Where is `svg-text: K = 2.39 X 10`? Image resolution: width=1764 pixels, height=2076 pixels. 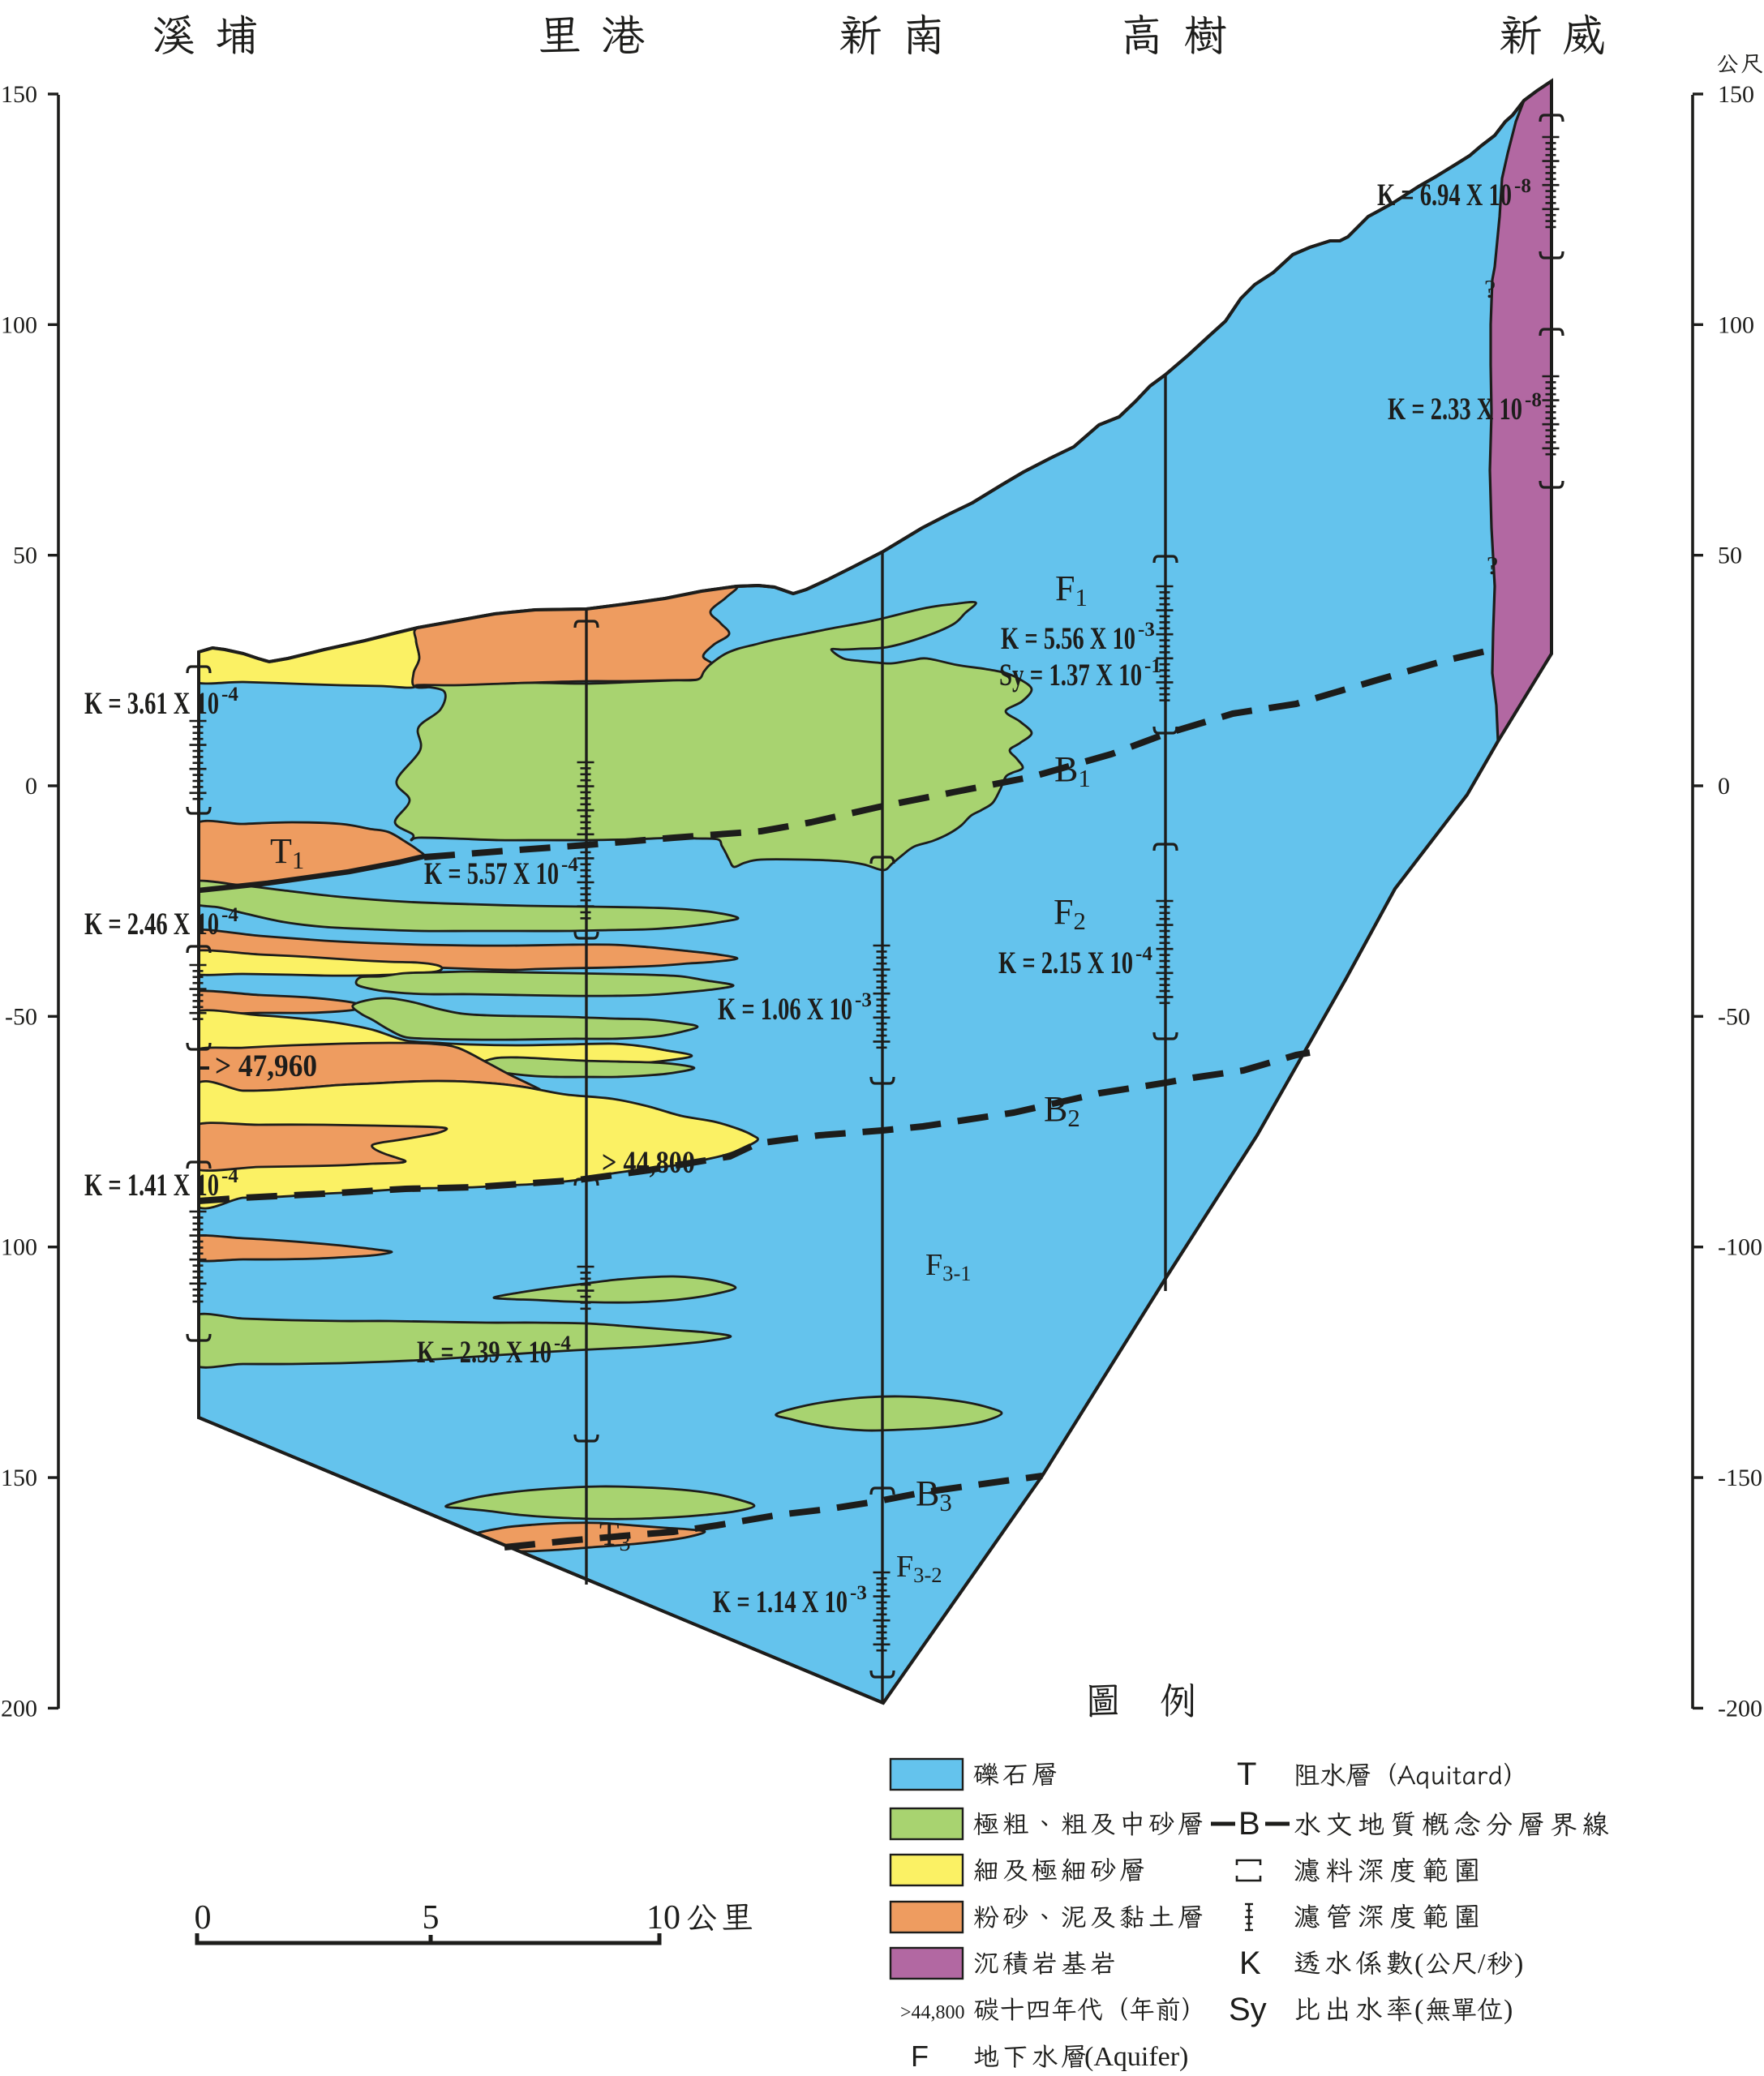
svg-text: K = 2.39 X 10 is located at coordinates (484, 1352).